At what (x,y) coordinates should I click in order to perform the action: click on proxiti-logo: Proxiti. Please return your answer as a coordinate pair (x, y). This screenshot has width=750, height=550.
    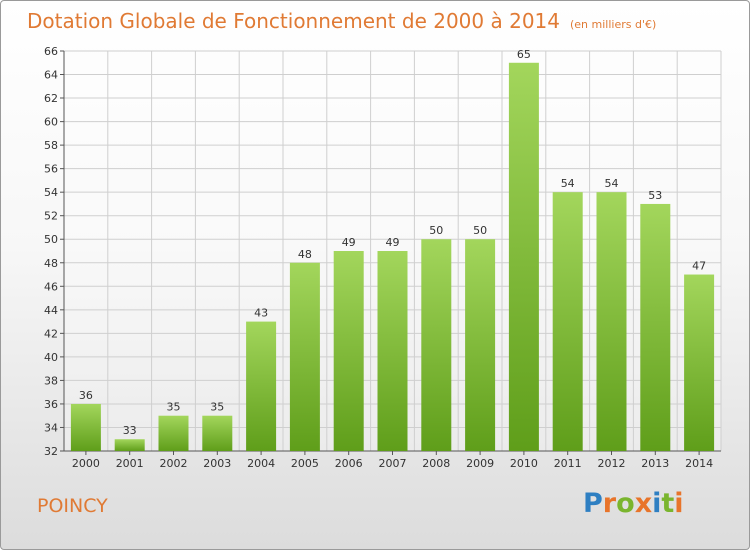
    Looking at the image, I should click on (633, 503).